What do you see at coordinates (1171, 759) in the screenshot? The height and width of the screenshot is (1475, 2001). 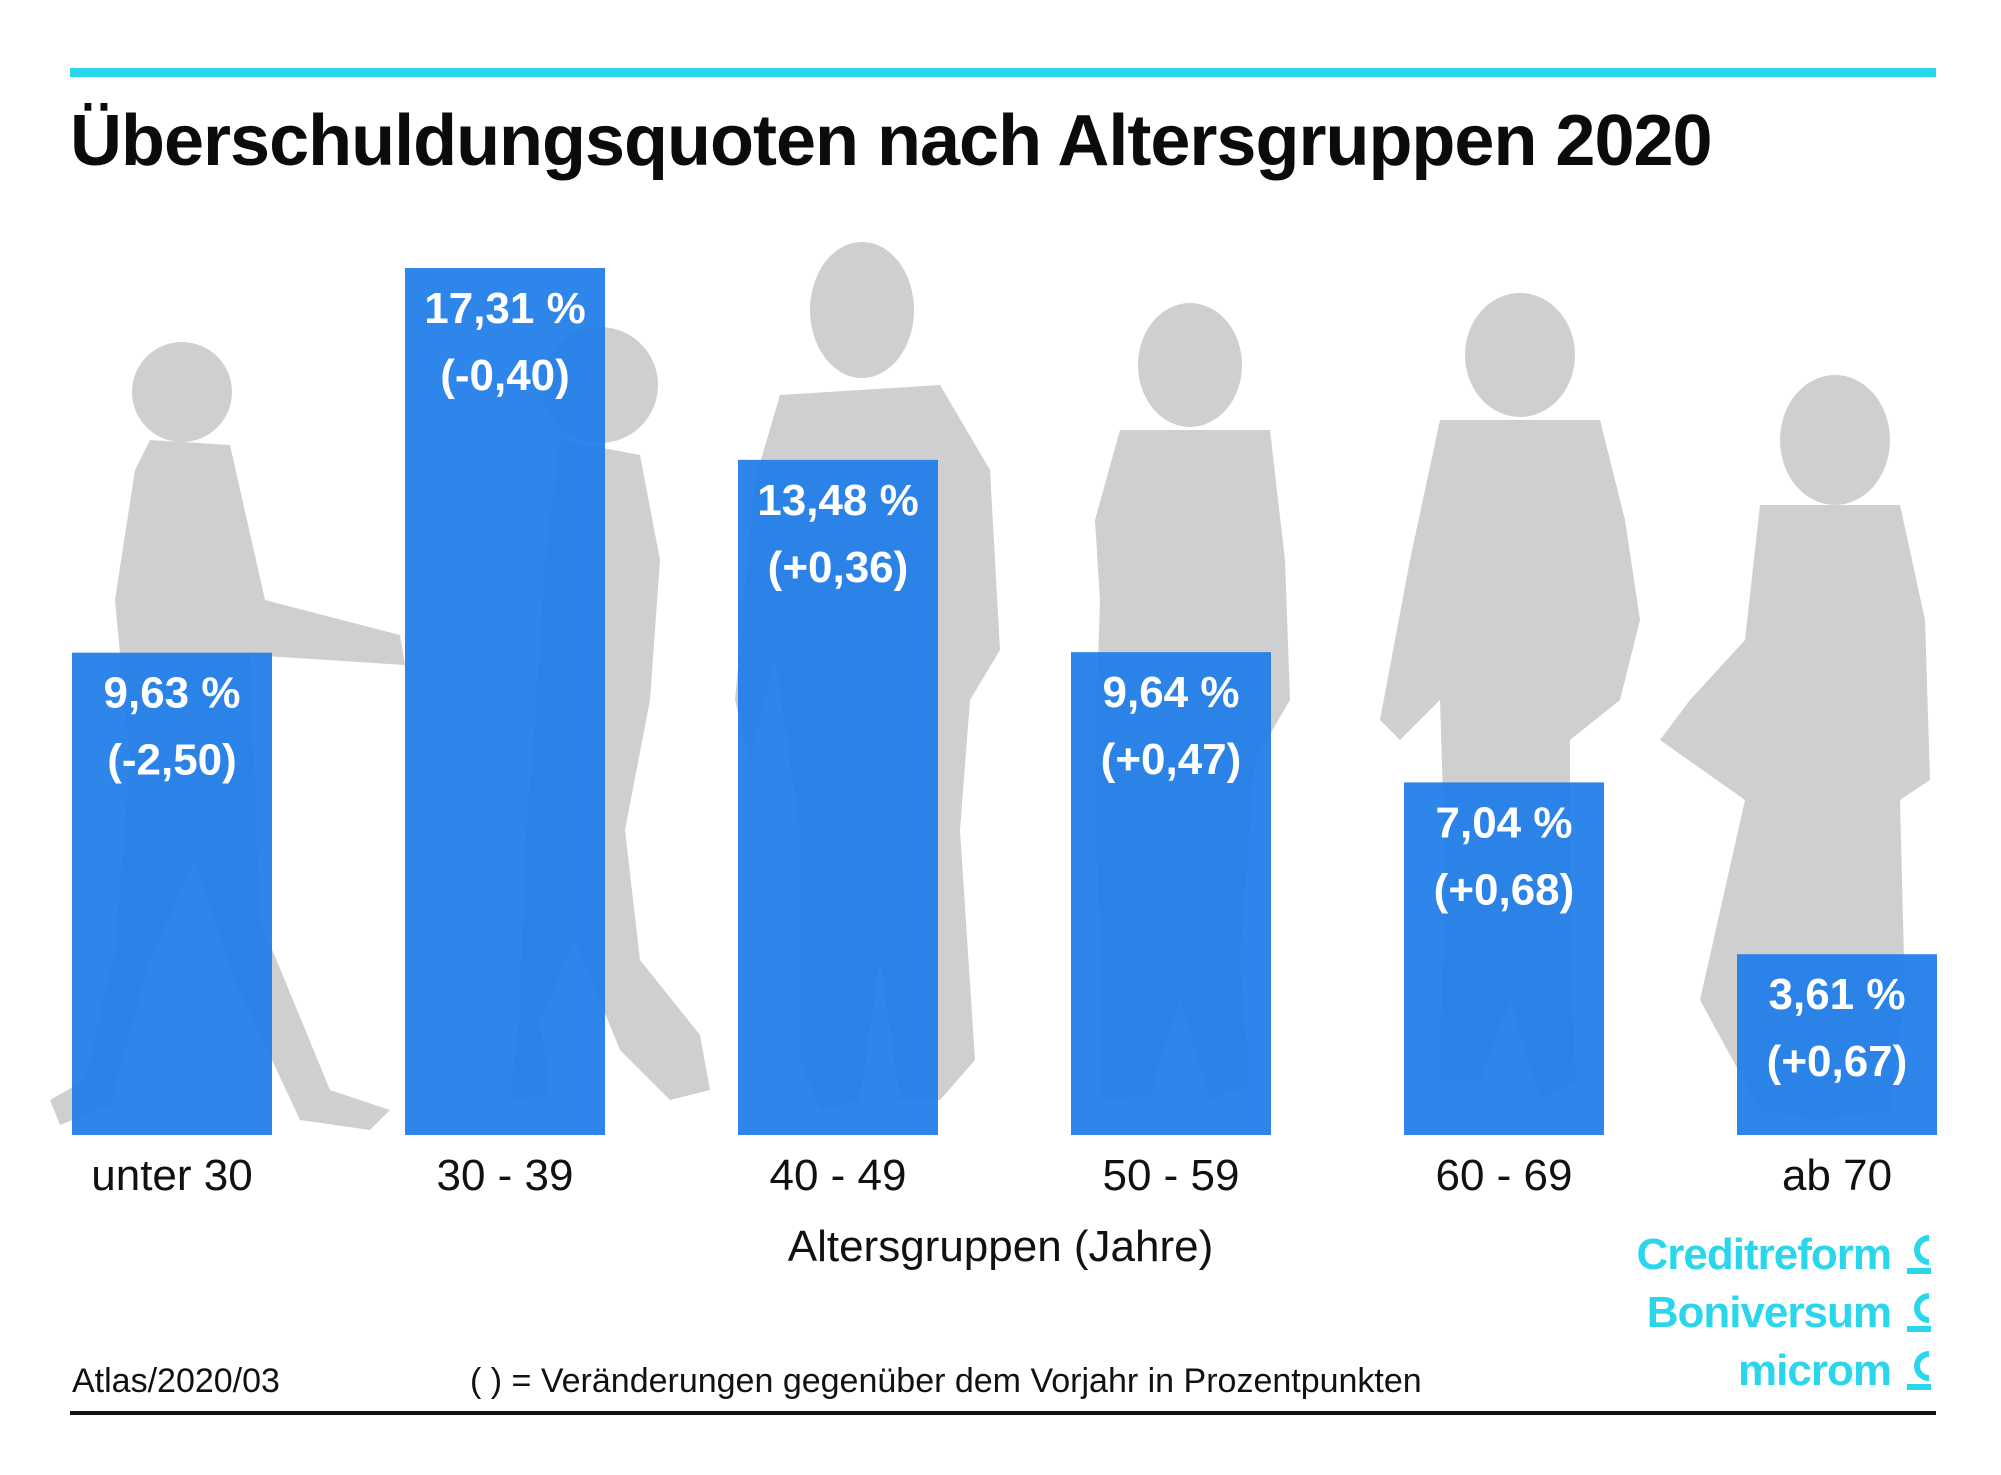 I see `bar-change-label-3: (+0,47)` at bounding box center [1171, 759].